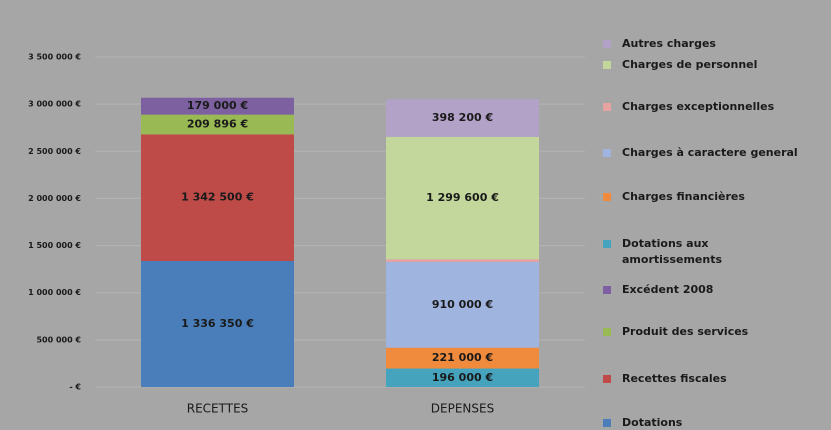 This screenshot has width=831, height=430. I want to click on data-label: 1 299 600 €, so click(462, 197).